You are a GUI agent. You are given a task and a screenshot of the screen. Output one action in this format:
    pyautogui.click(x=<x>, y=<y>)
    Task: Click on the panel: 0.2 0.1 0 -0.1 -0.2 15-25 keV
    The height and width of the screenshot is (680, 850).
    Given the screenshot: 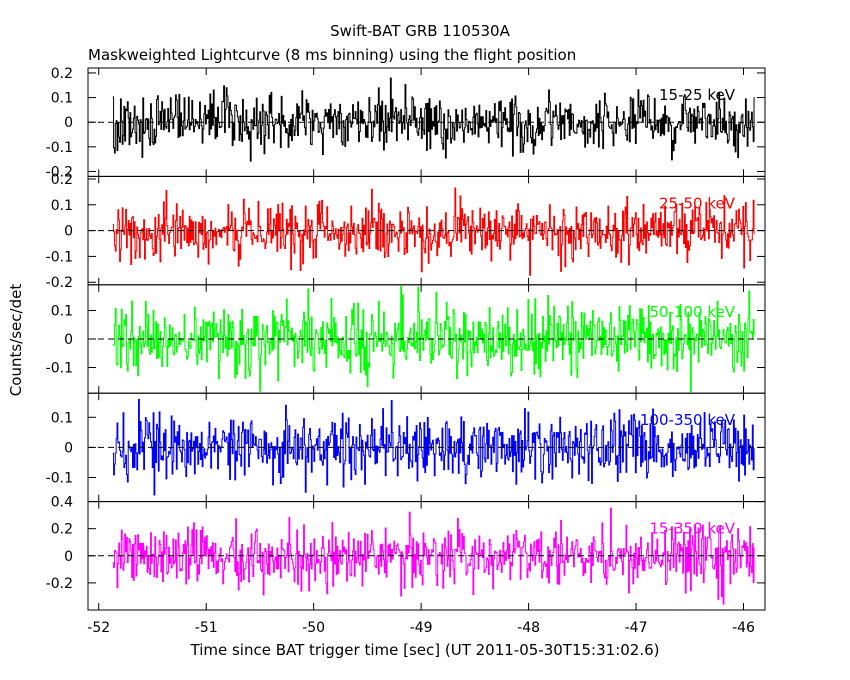 What is the action you would take?
    pyautogui.click(x=406, y=123)
    